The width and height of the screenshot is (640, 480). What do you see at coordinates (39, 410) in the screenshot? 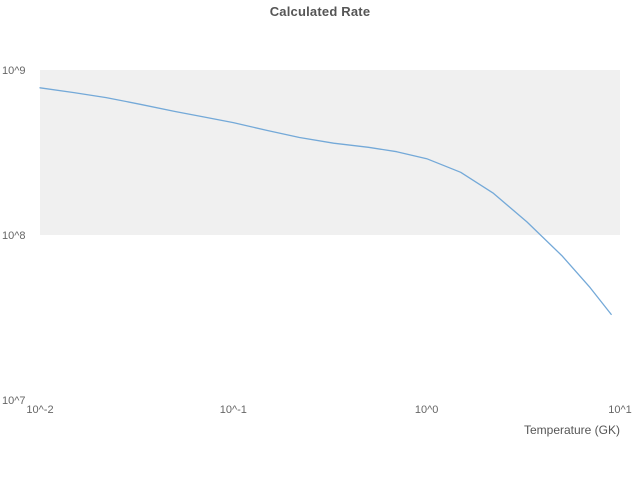
I see `x-tick-label: 10^-2` at bounding box center [39, 410].